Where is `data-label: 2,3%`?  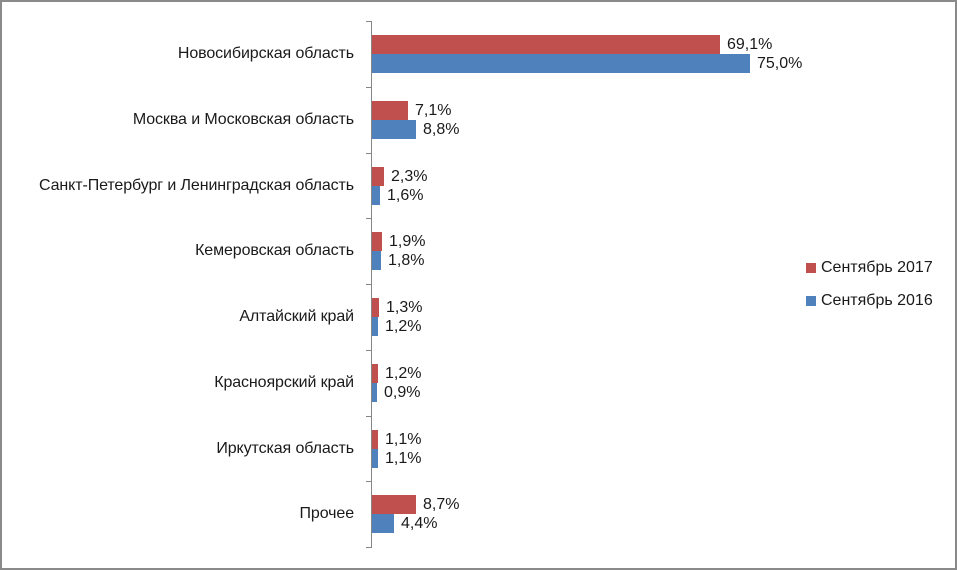 data-label: 2,3% is located at coordinates (409, 176).